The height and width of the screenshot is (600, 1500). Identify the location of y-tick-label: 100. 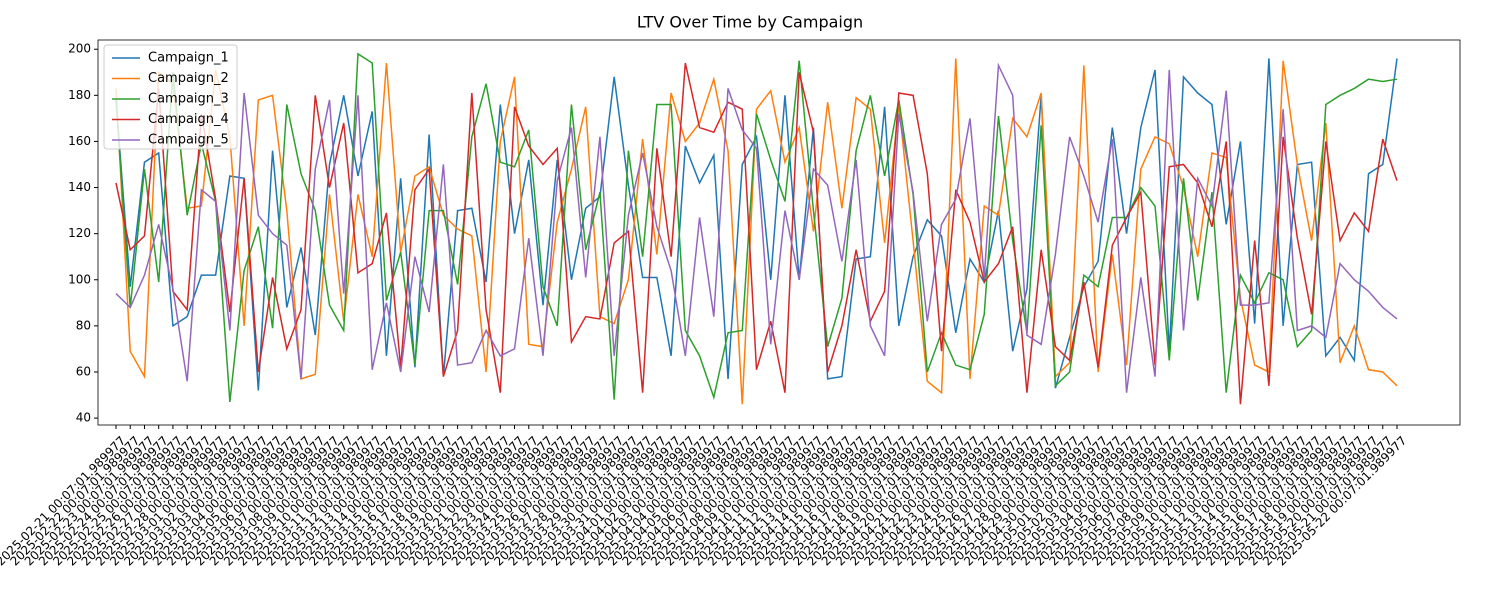
(79, 279).